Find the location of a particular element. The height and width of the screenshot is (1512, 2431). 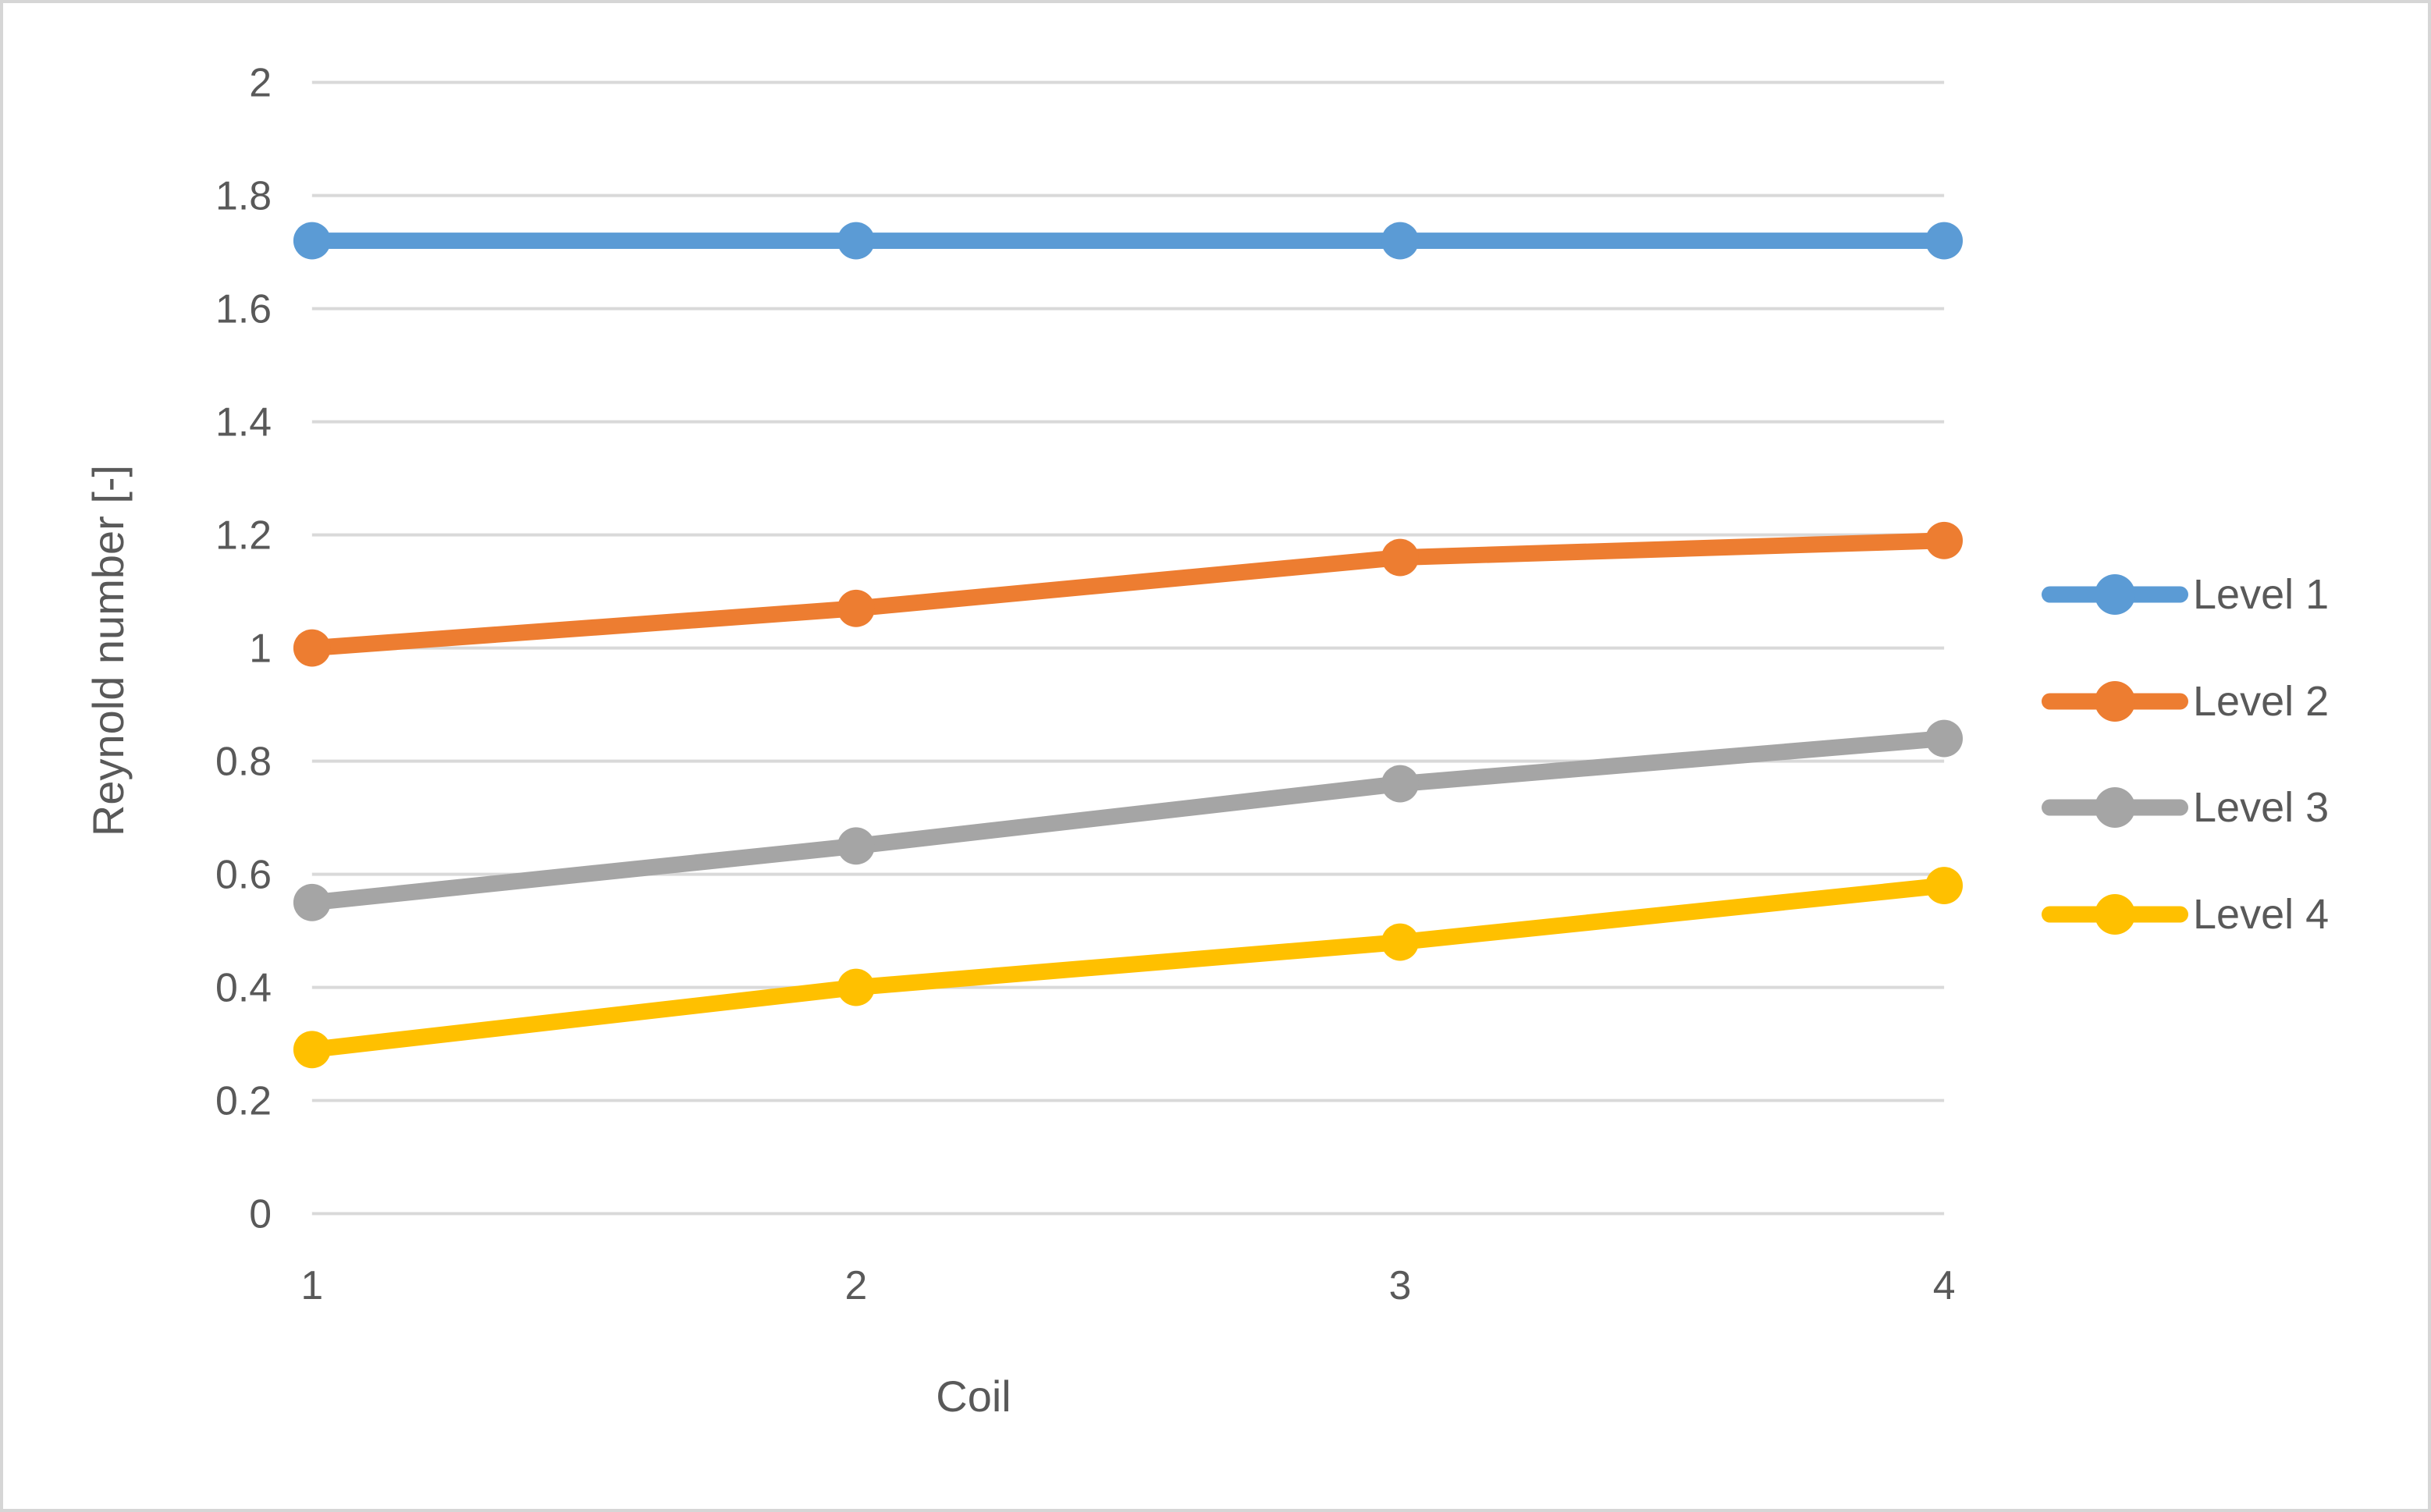

legend-label: Level 3 is located at coordinates (2261, 808).